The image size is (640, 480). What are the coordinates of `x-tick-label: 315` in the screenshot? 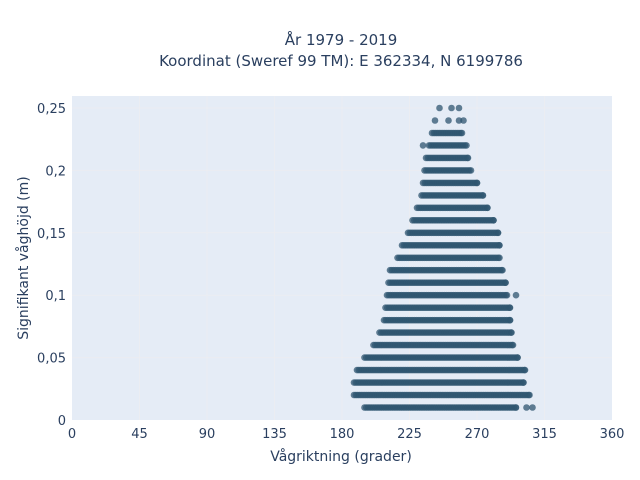 It's located at (544, 434).